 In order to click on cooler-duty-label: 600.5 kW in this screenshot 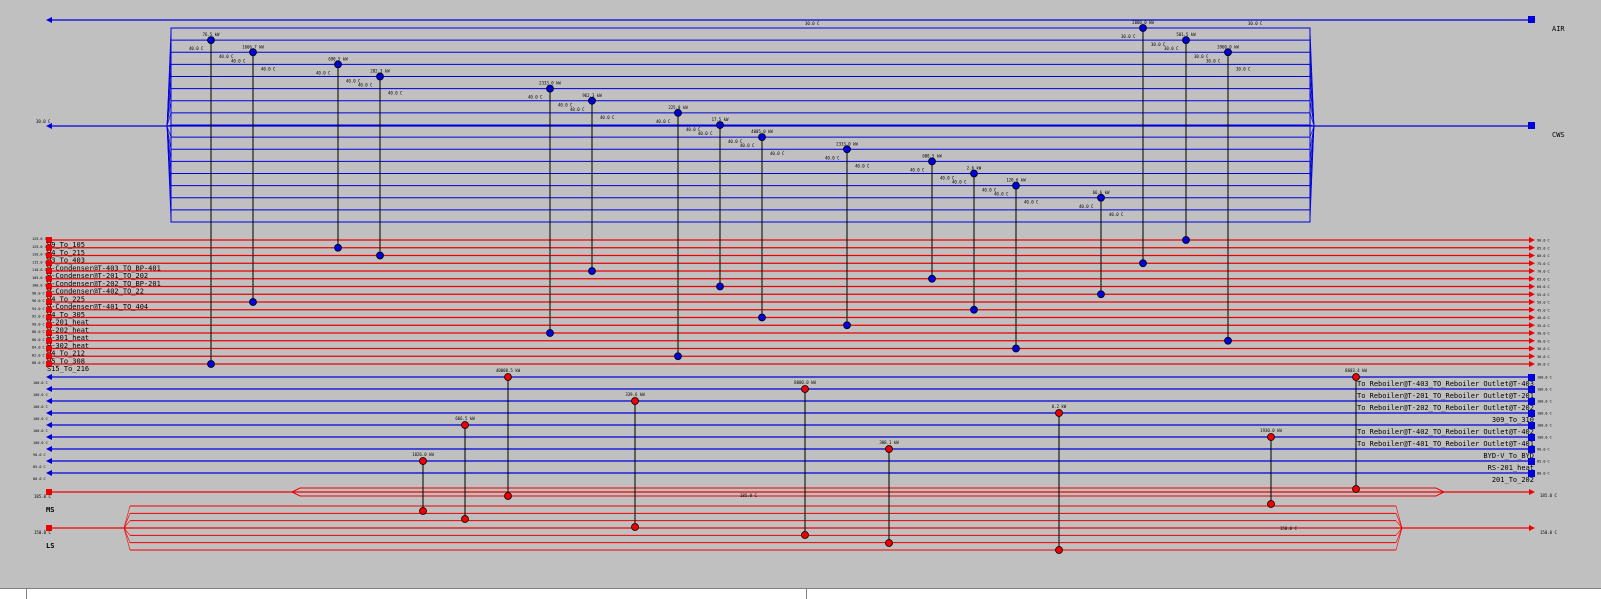, I will do `click(932, 155)`.